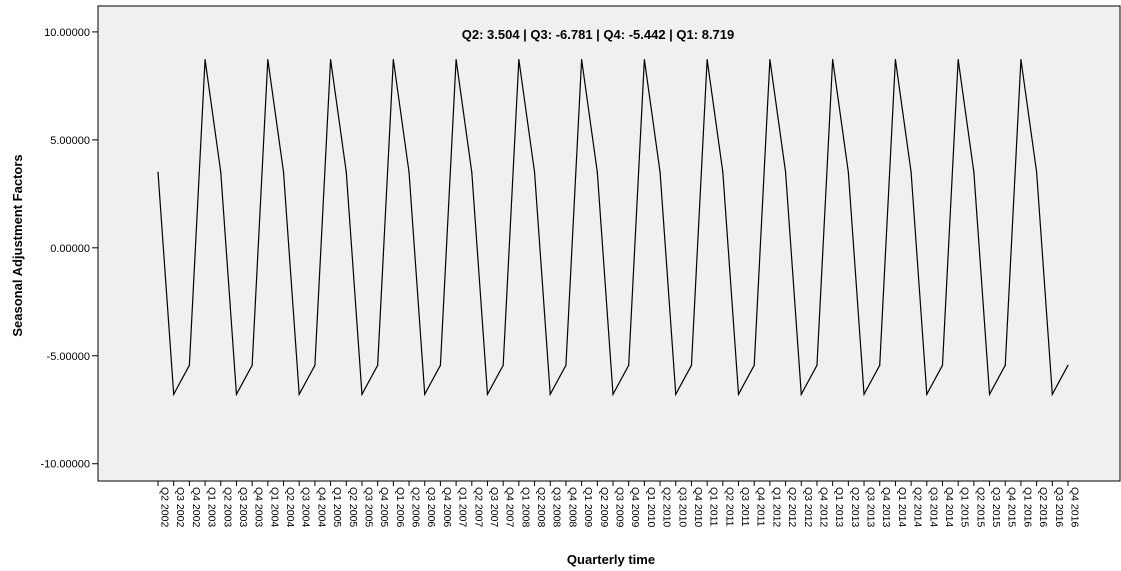 The height and width of the screenshot is (571, 1121). What do you see at coordinates (196, 507) in the screenshot?
I see `x-tick-label: Q4 2002` at bounding box center [196, 507].